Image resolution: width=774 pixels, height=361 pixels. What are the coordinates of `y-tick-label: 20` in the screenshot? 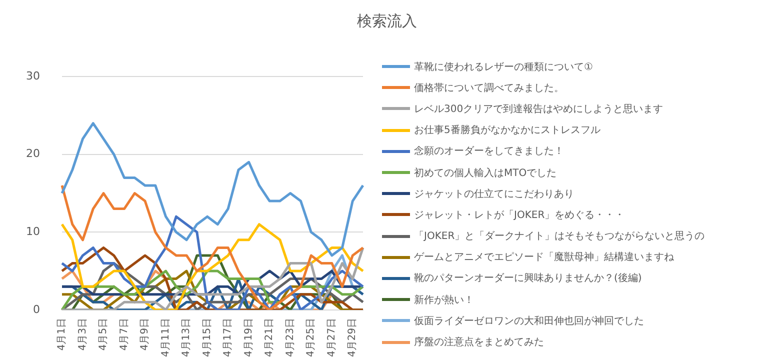 It's located at (33, 153).